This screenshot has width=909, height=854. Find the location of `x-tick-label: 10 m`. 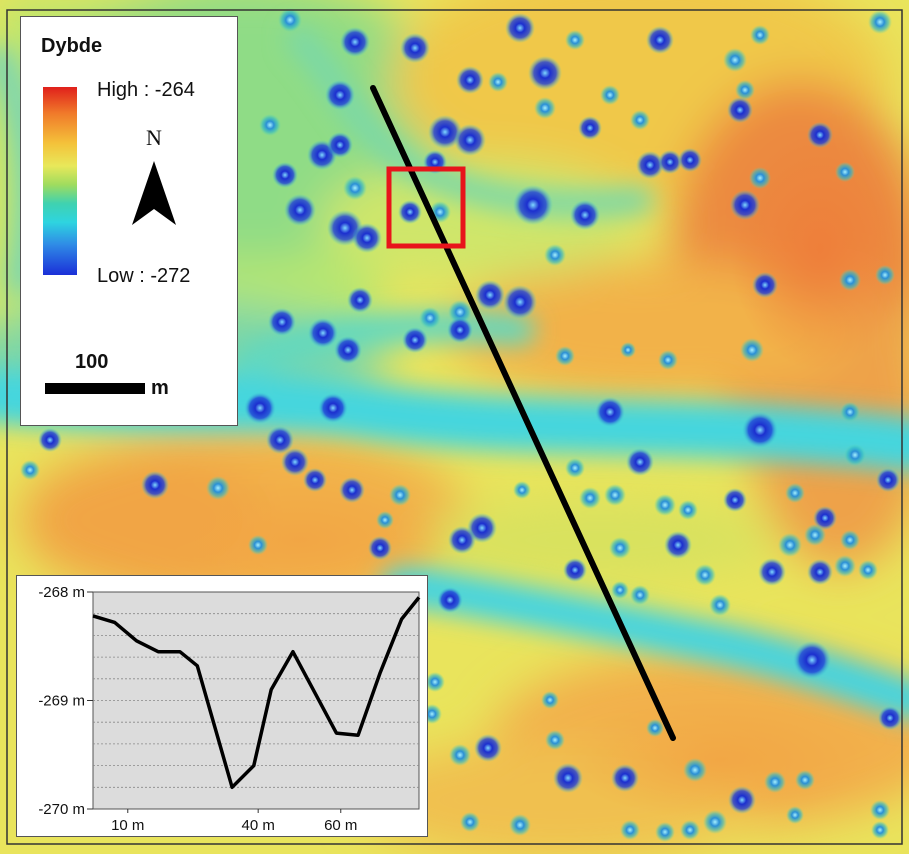

x-tick-label: 10 m is located at coordinates (127, 825).